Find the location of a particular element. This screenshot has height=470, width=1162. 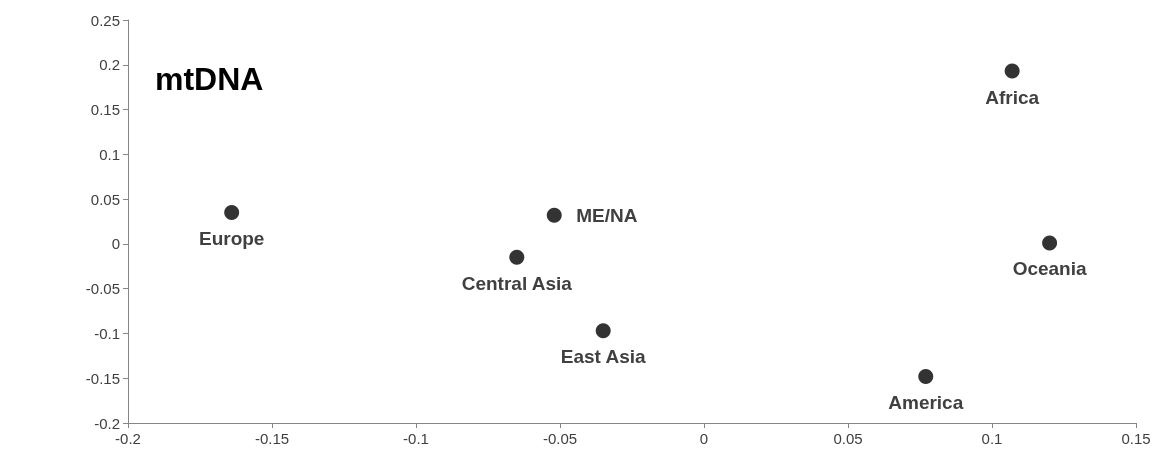

annotation: Oceania is located at coordinates (1049, 269).